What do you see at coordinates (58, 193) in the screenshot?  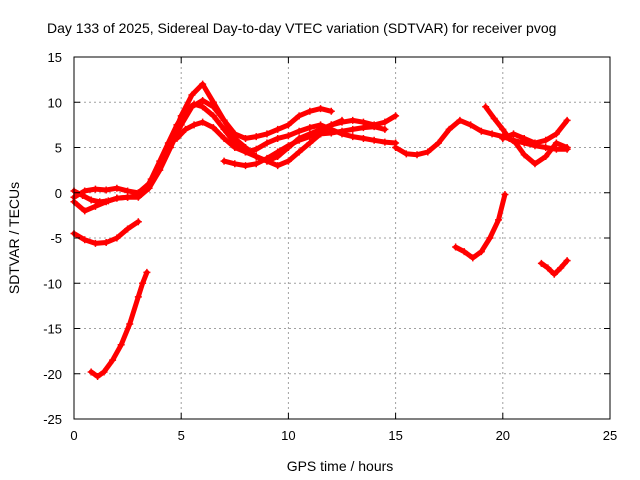 I see `y-tick-label: 0` at bounding box center [58, 193].